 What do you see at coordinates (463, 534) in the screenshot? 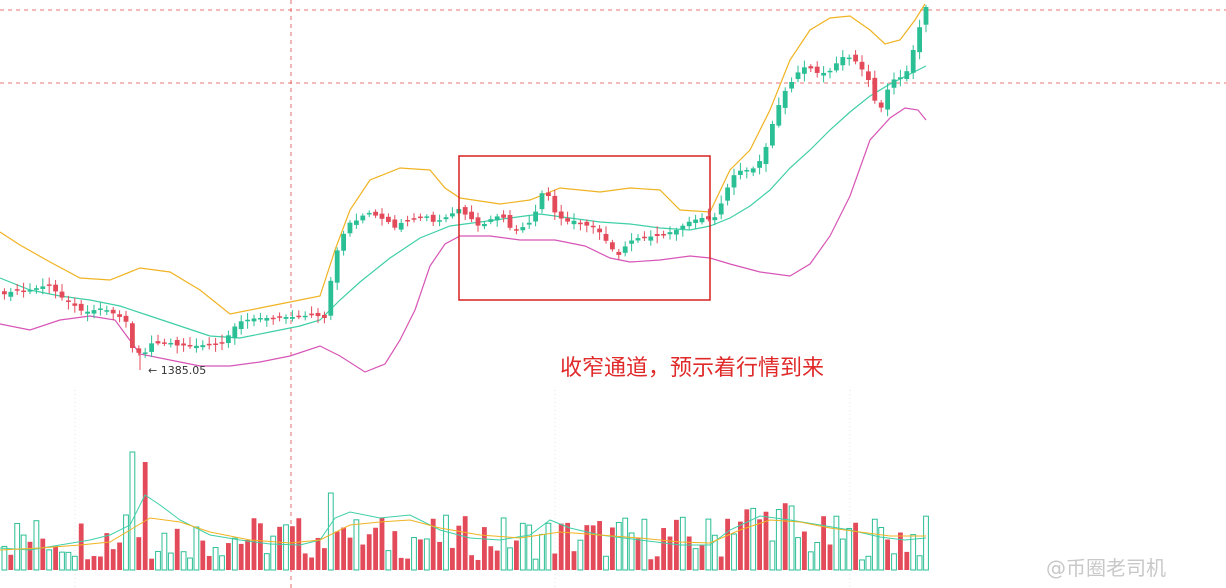
I see `volume-ma-long` at bounding box center [463, 534].